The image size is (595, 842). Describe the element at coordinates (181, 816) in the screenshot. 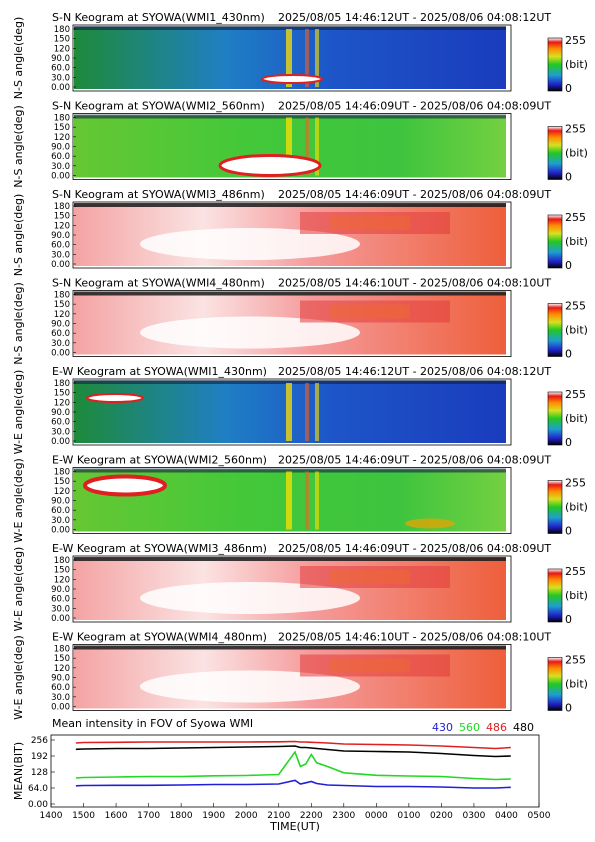

I see `x-tick-label: 1800` at that location.